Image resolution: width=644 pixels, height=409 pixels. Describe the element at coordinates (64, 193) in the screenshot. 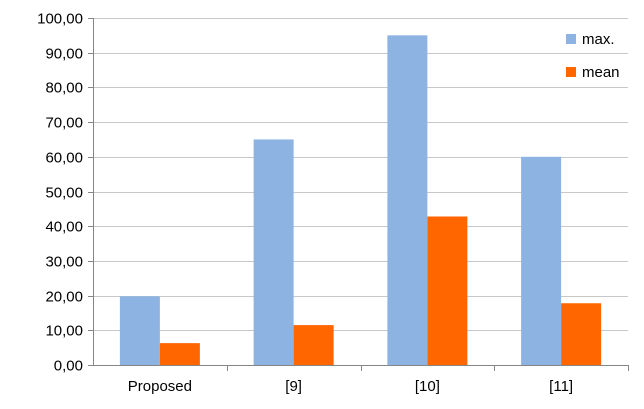

I see `y-tick-label: 50,00` at that location.